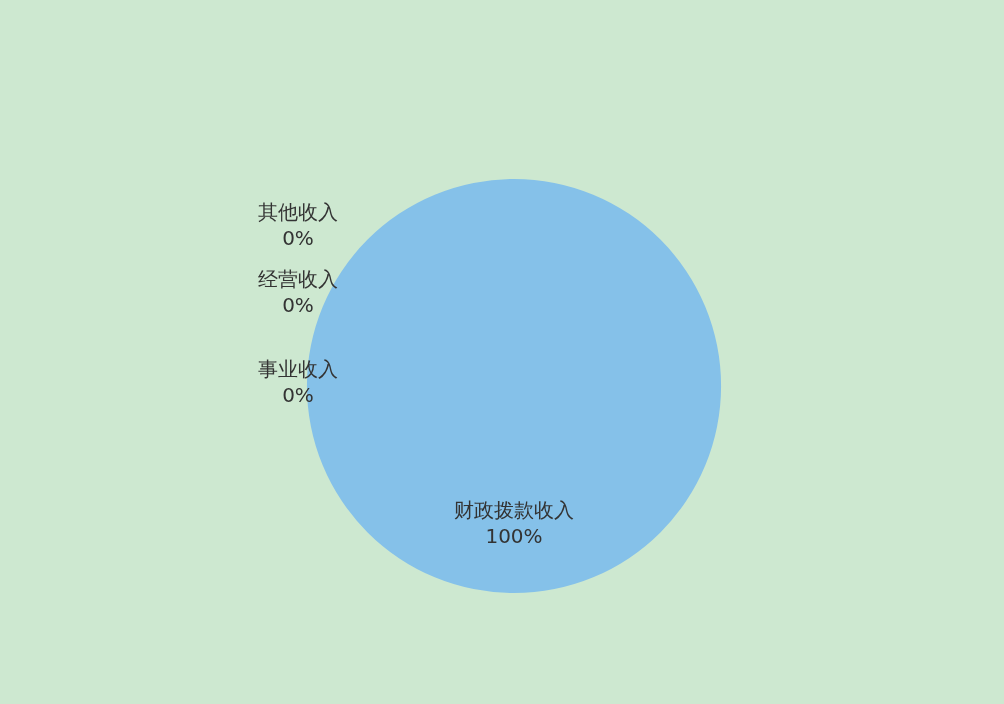  Describe the element at coordinates (298, 212) in the screenshot. I see `category-label: 其他收入` at that location.